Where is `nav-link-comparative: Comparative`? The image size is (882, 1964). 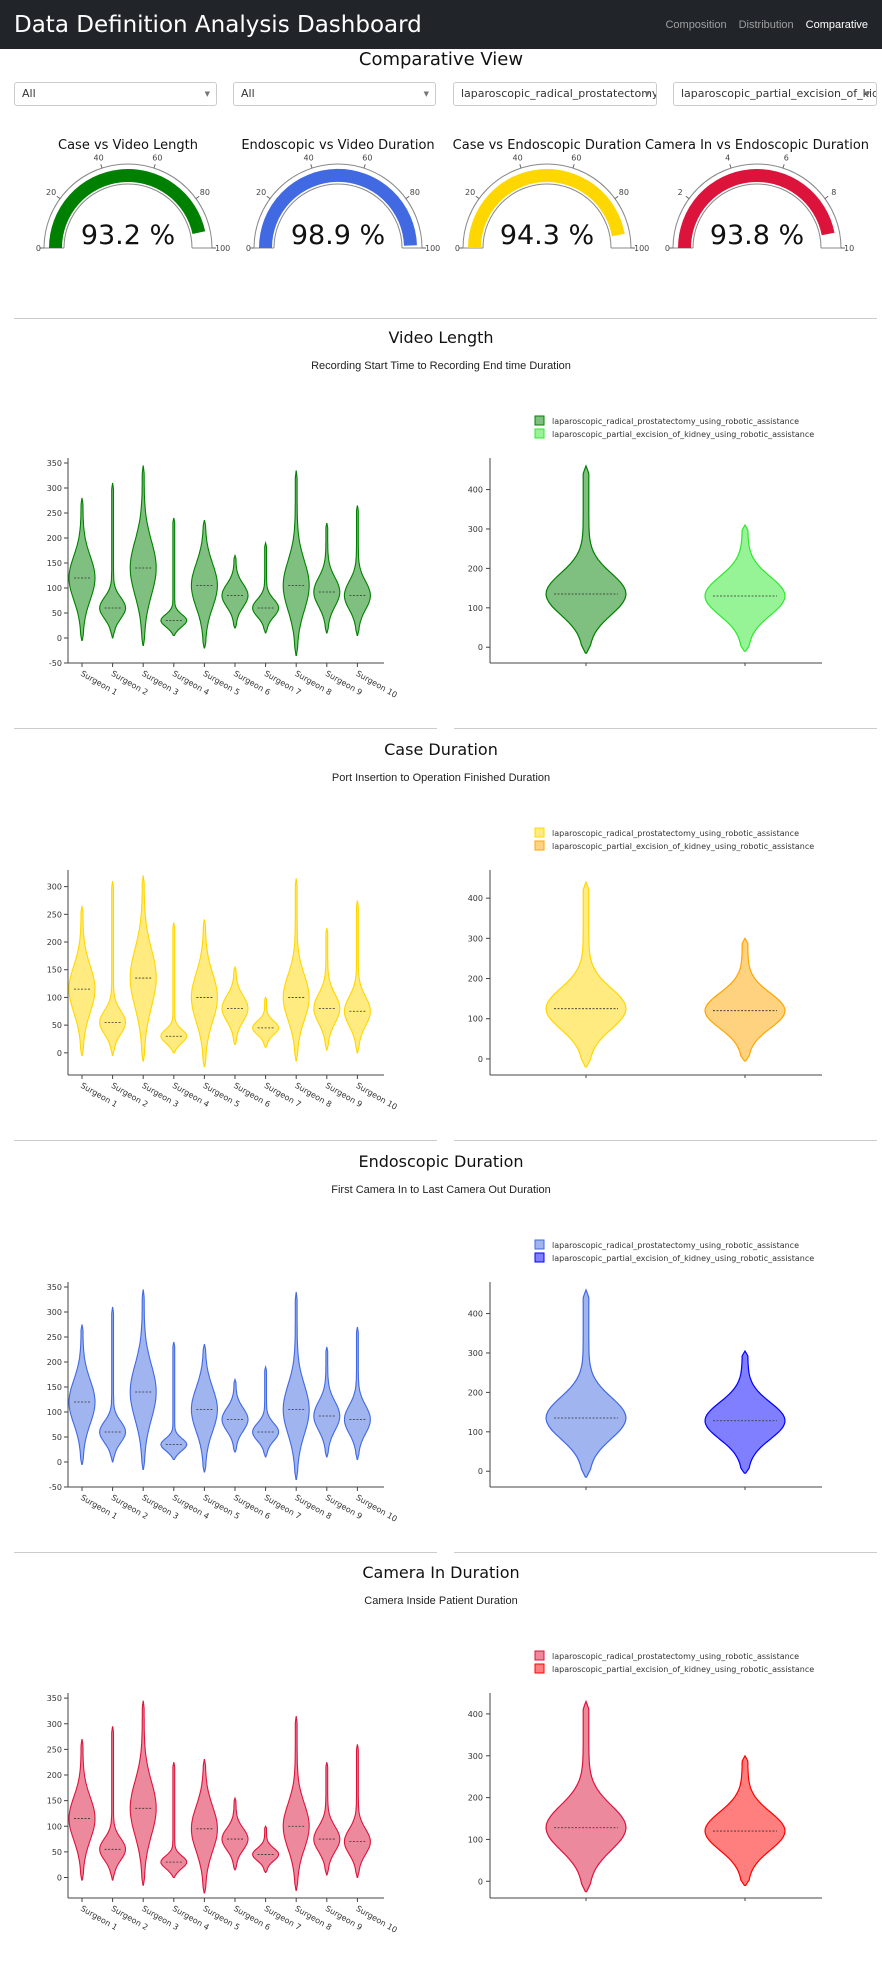 nav-link-comparative: Comparative is located at coordinates (836, 24).